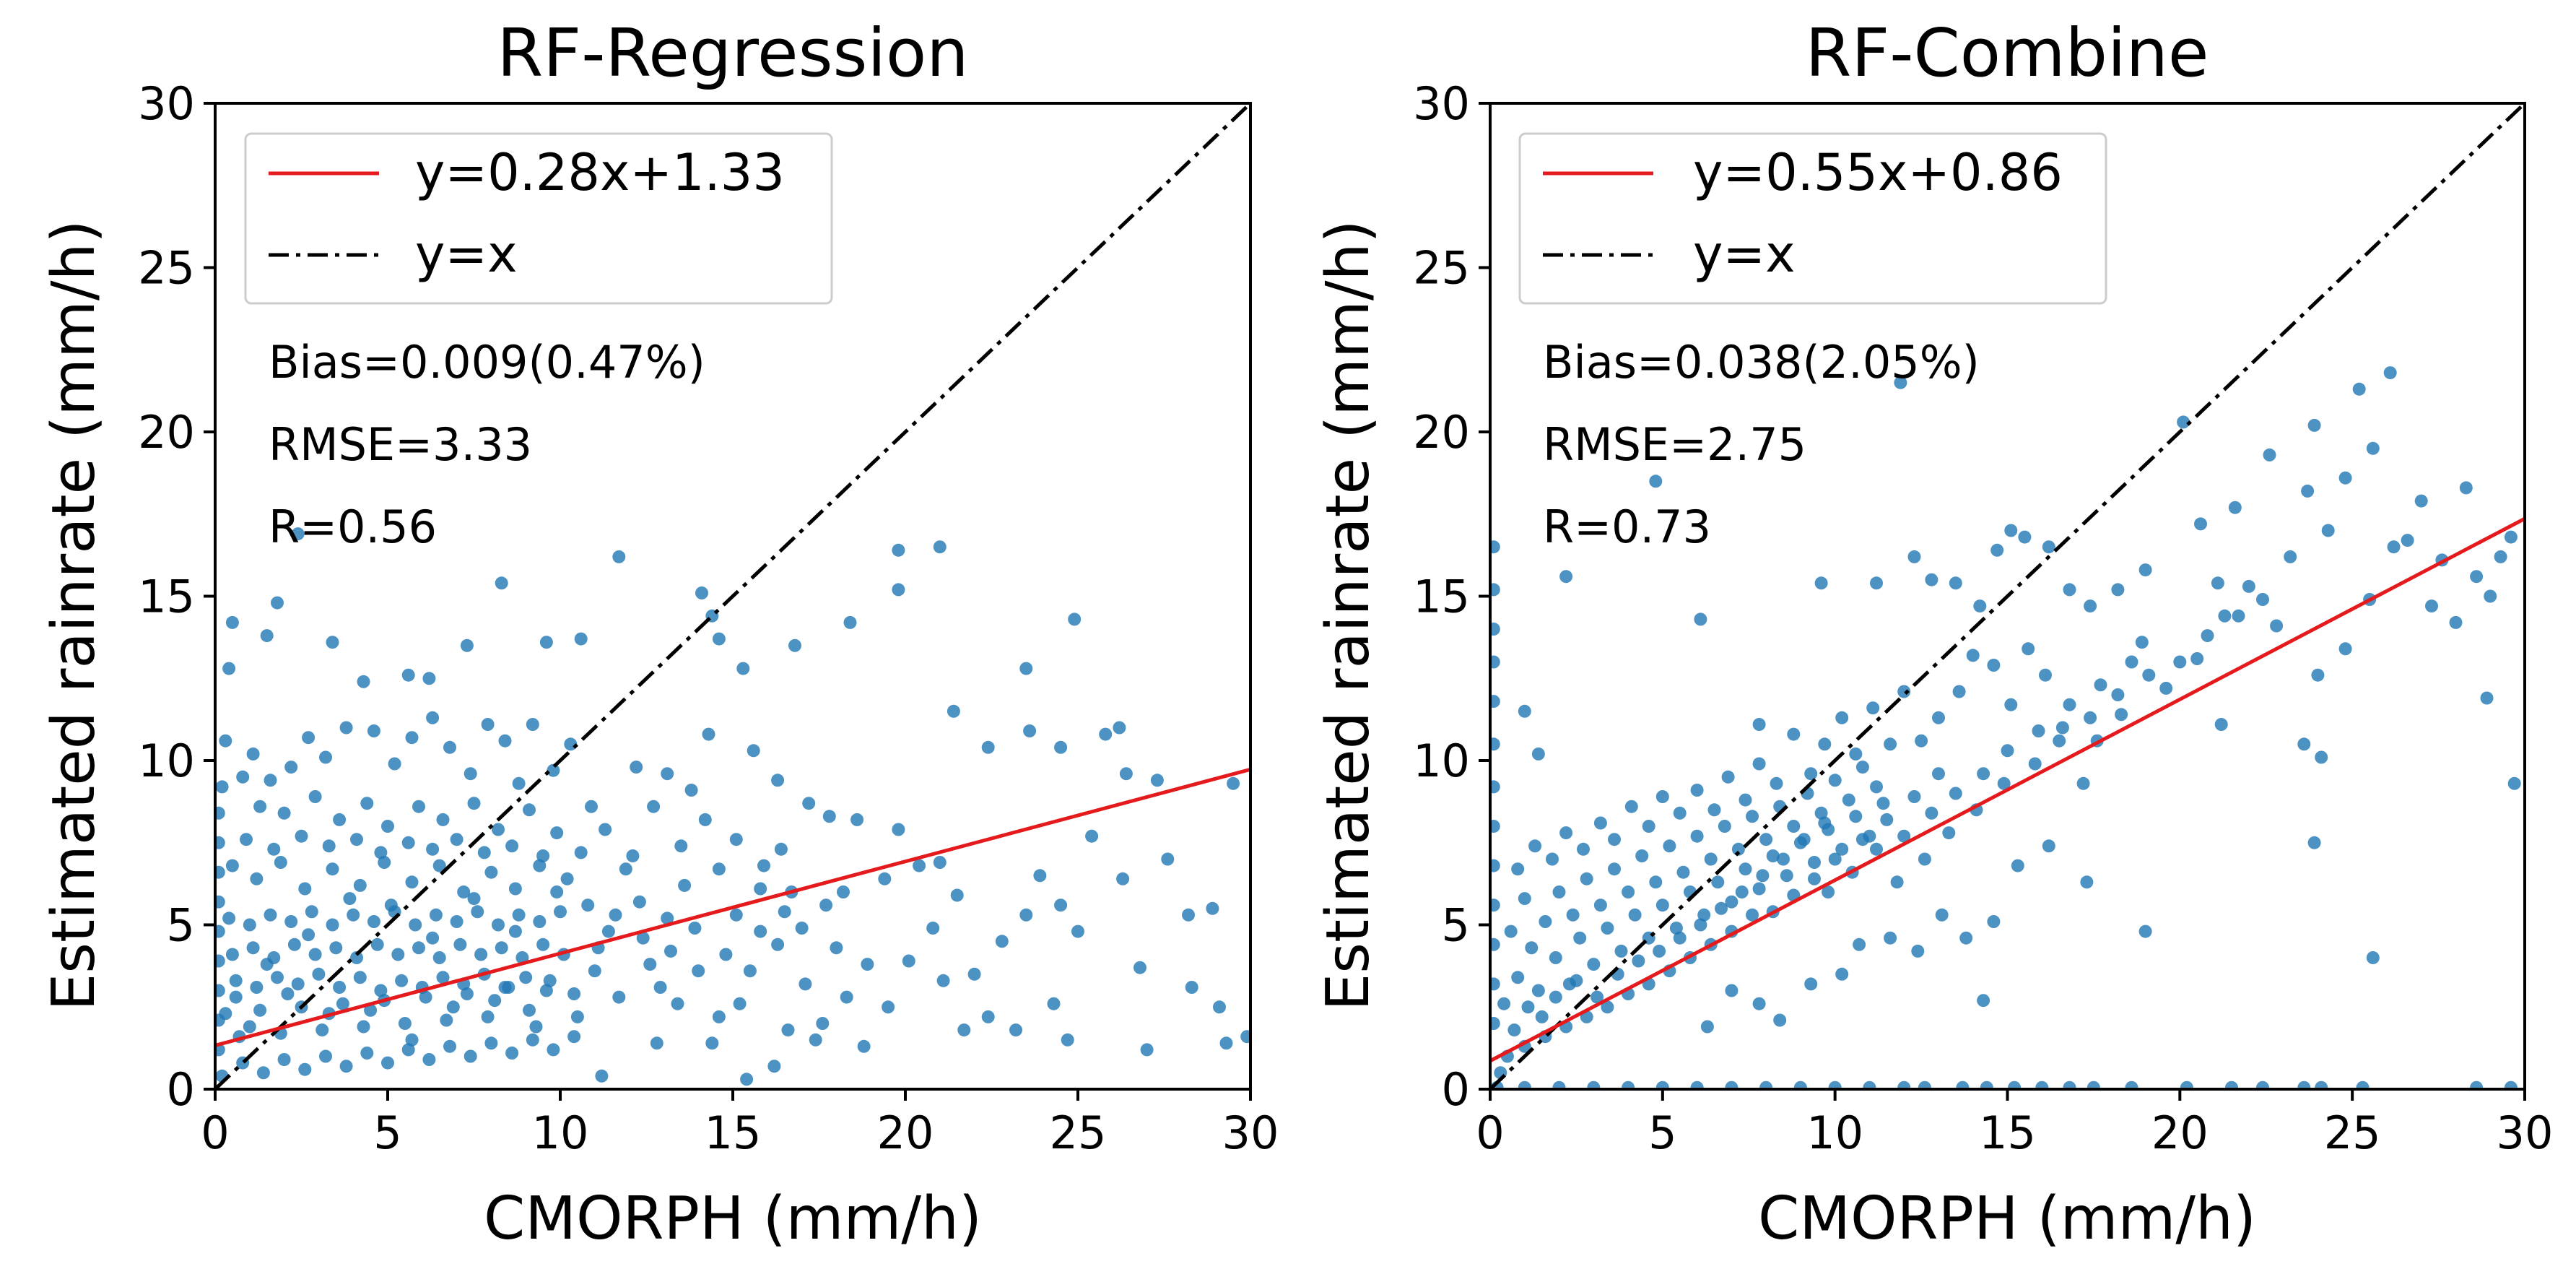  What do you see at coordinates (166, 432) in the screenshot?
I see `y-tick-label: 20` at bounding box center [166, 432].